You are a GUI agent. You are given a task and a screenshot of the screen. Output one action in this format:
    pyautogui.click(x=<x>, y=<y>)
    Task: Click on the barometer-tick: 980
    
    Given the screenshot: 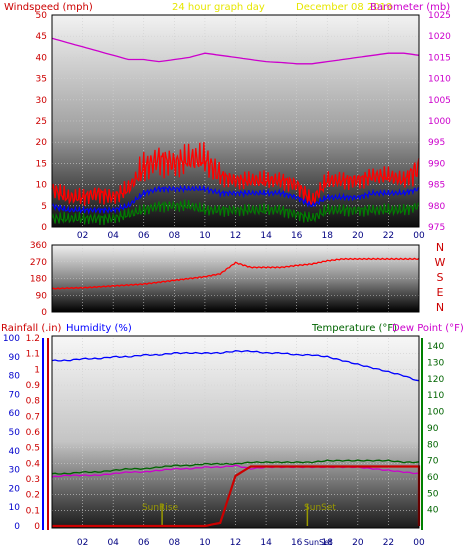 What is the action you would take?
    pyautogui.click(x=436, y=207)
    